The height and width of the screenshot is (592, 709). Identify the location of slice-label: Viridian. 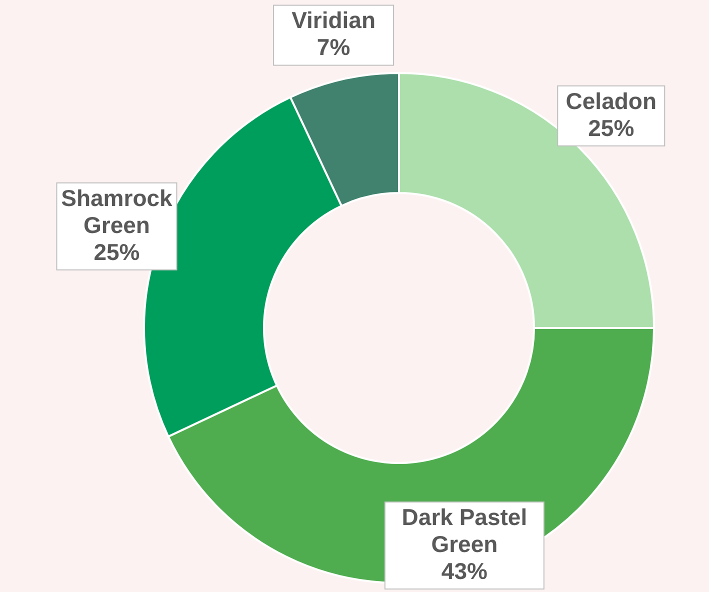
(334, 20).